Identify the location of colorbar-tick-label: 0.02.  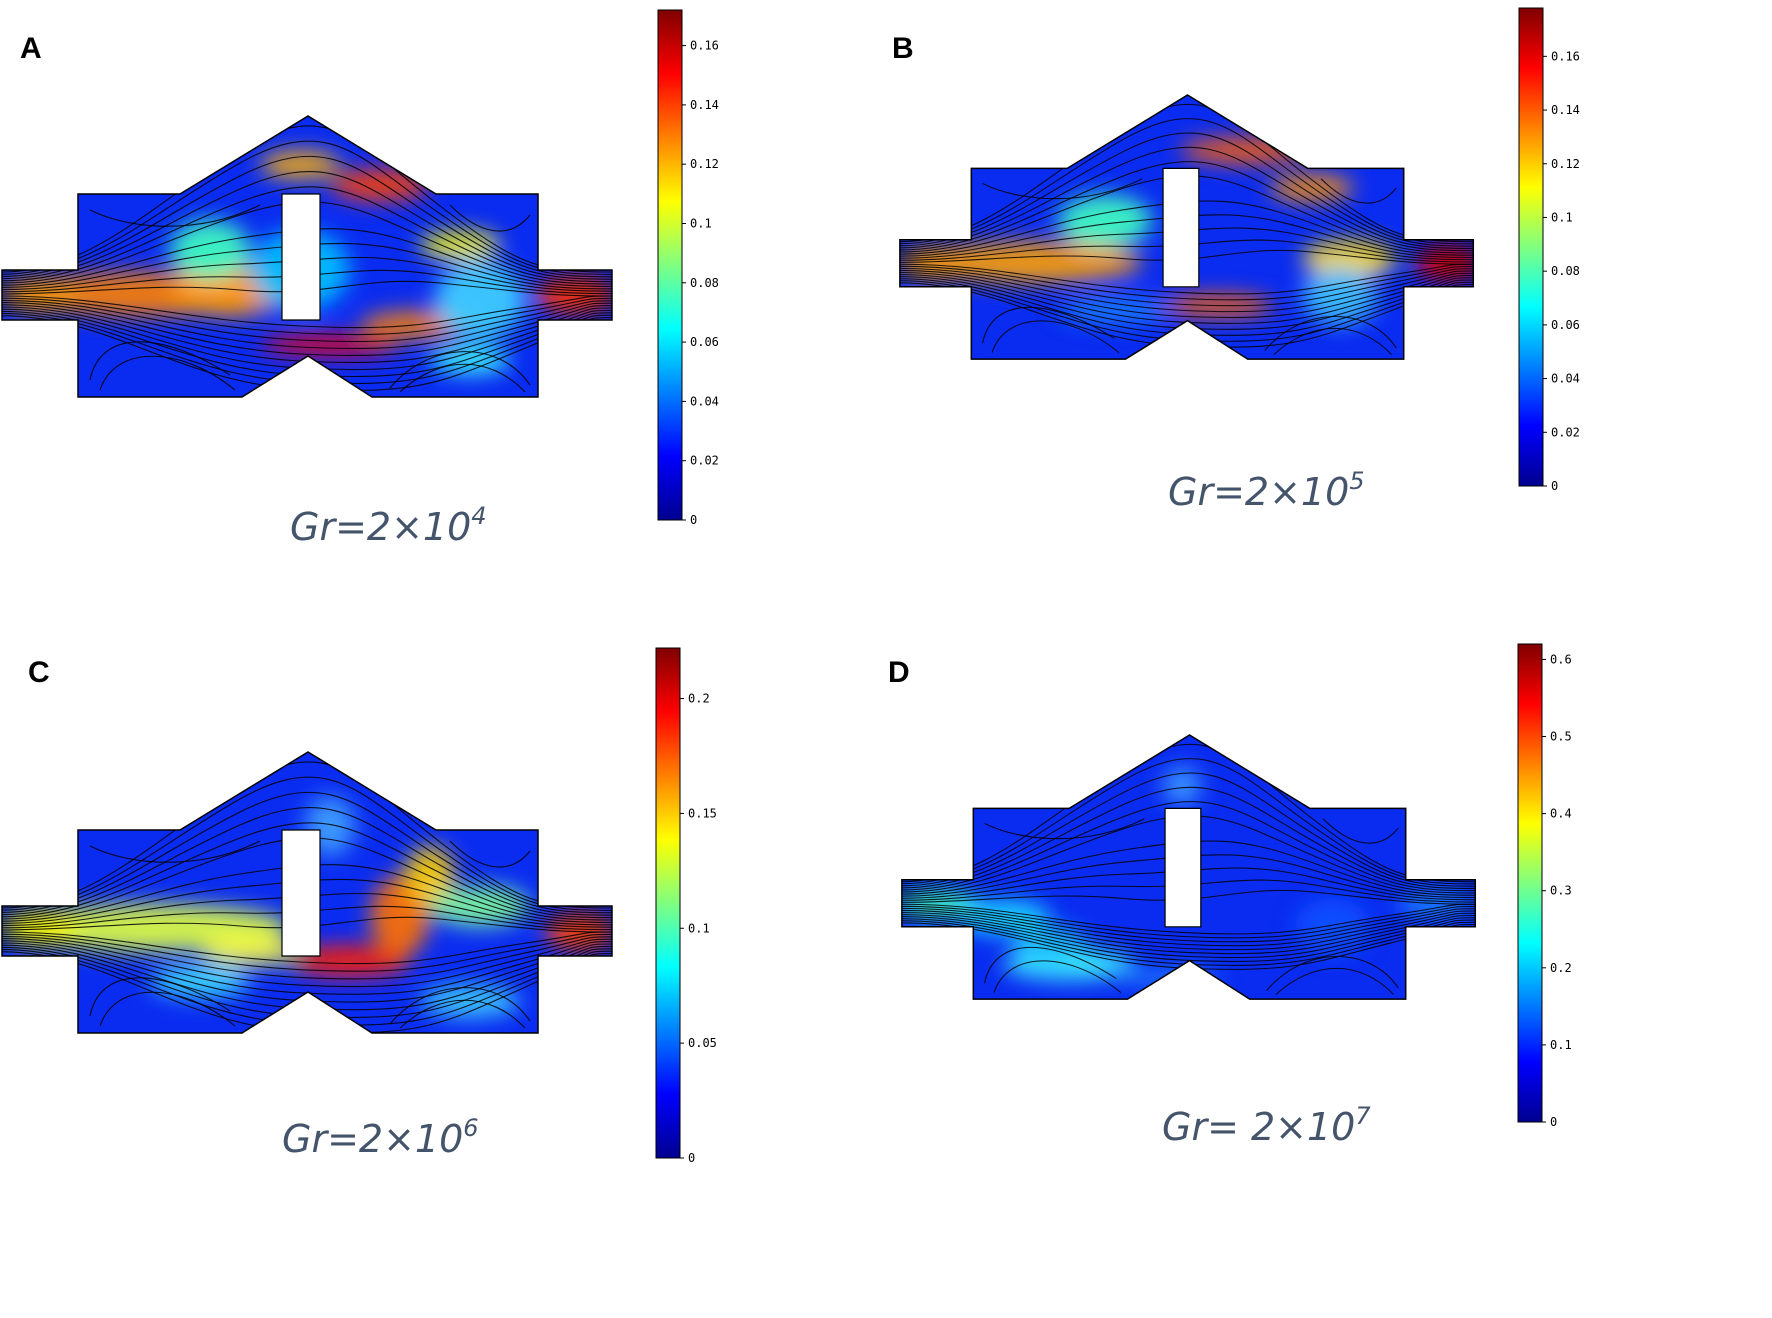
(704, 461).